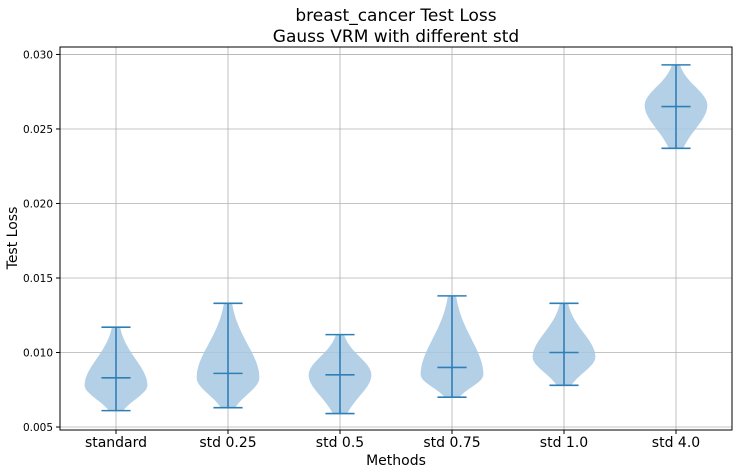  What do you see at coordinates (38, 55) in the screenshot?
I see `y-tick-label: 0.030` at bounding box center [38, 55].